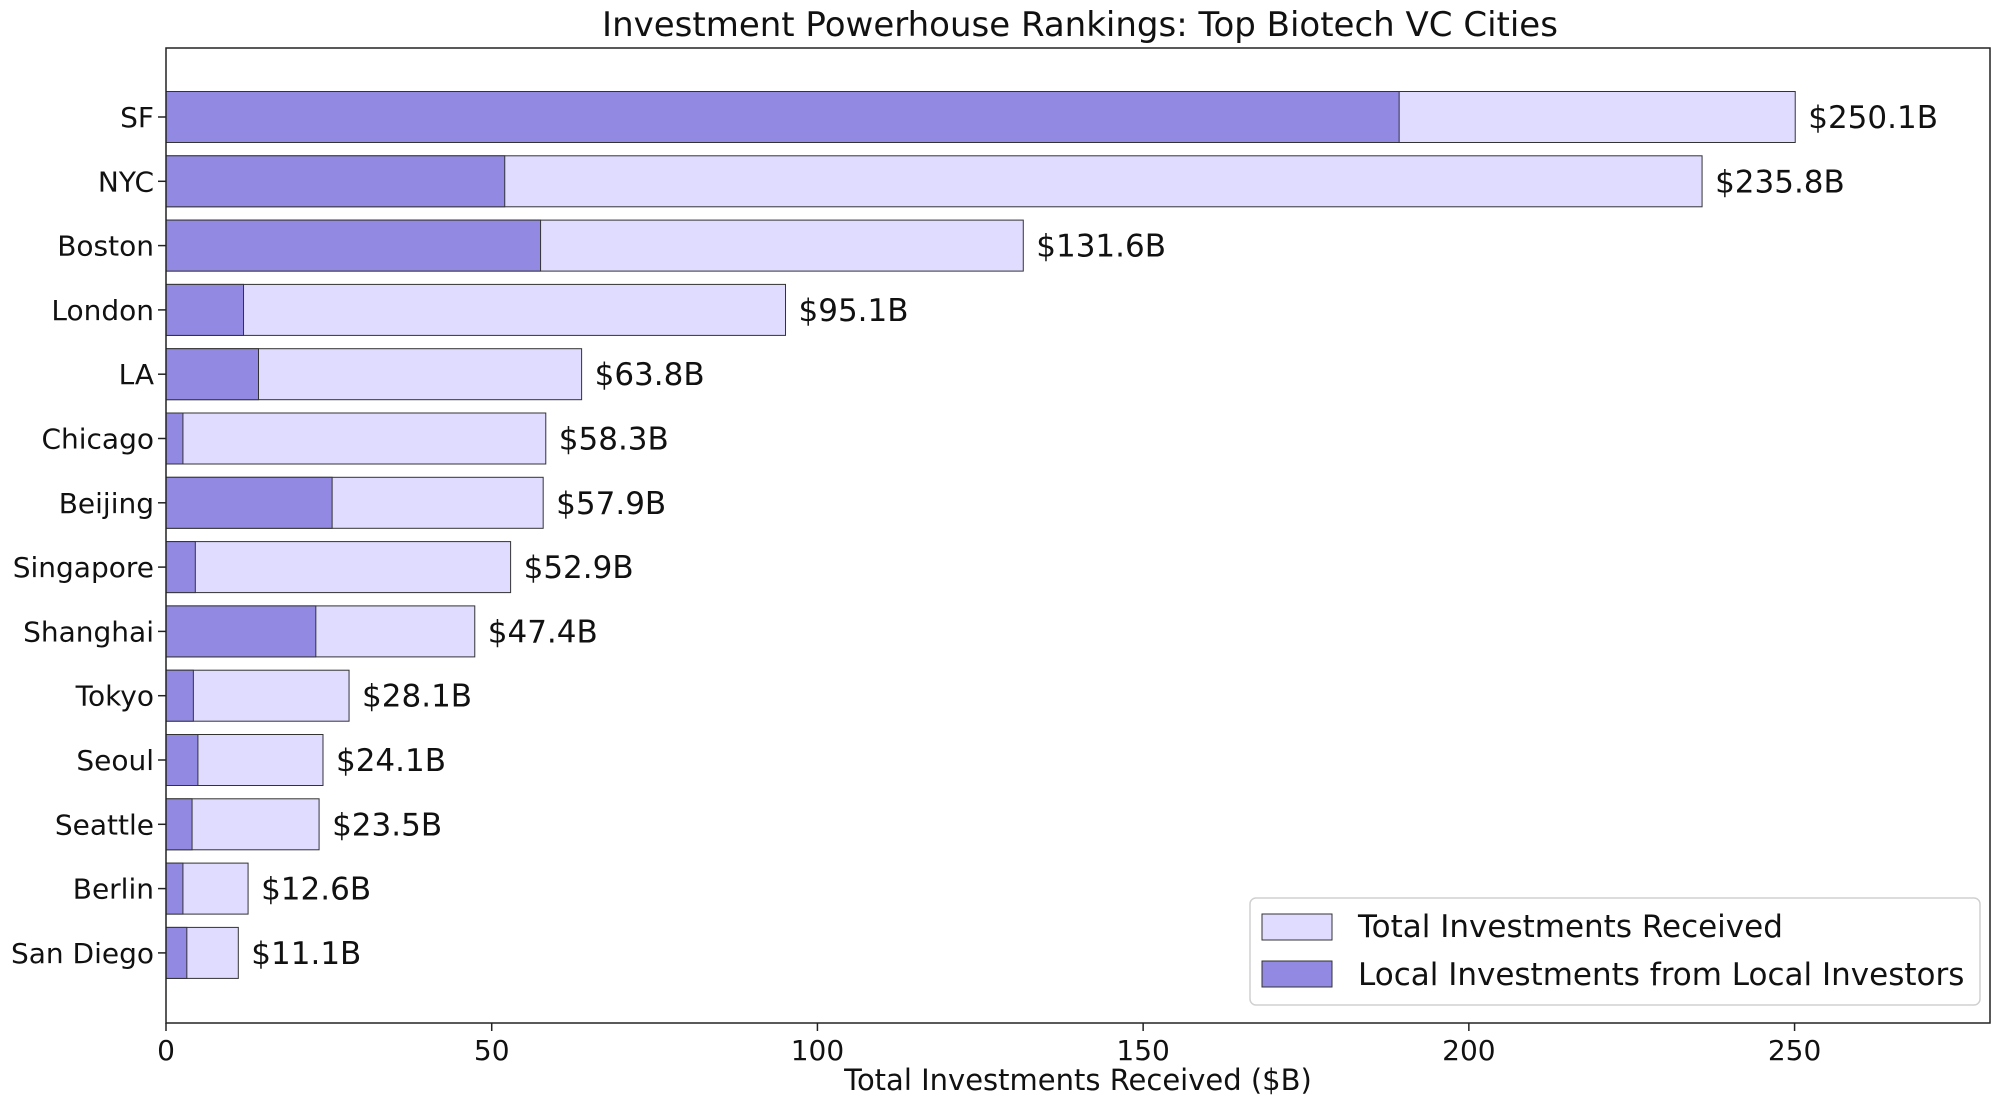 The image size is (2000, 1112). Describe the element at coordinates (1794, 1050) in the screenshot. I see `x-tick-label: 250` at that location.